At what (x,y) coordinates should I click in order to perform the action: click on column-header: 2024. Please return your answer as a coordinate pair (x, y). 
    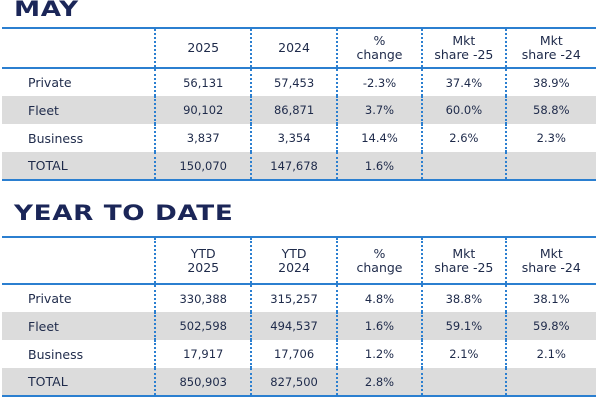
    Looking at the image, I should click on (293, 48).